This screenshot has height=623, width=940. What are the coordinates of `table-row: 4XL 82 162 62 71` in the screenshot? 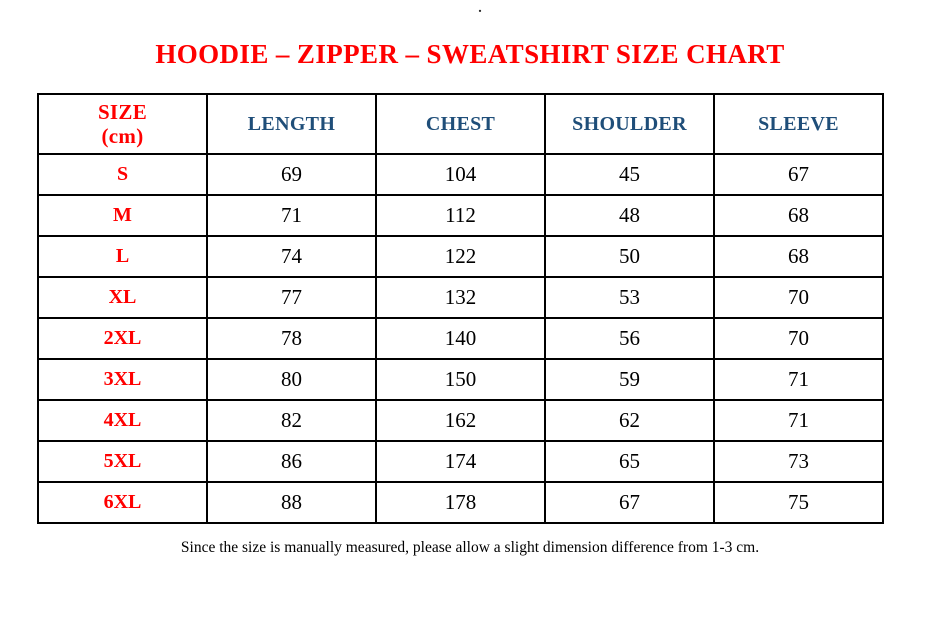 It's located at (460, 420).